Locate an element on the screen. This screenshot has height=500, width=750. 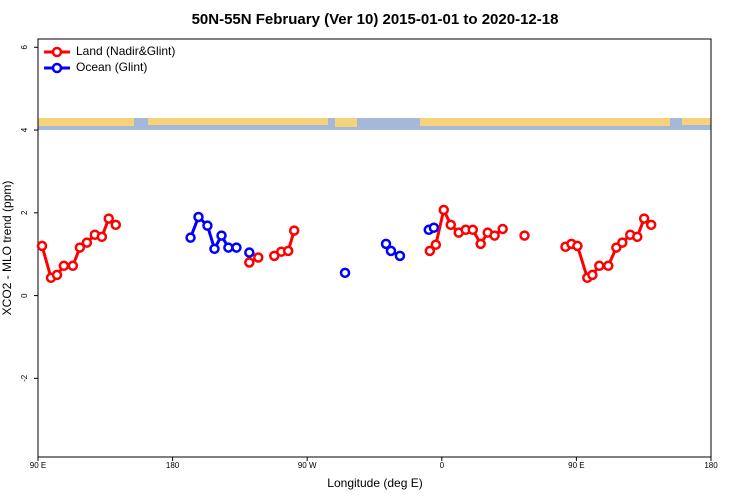
y-axis-label: XCO2 - MLO trend (ppm) is located at coordinates (7, 248).